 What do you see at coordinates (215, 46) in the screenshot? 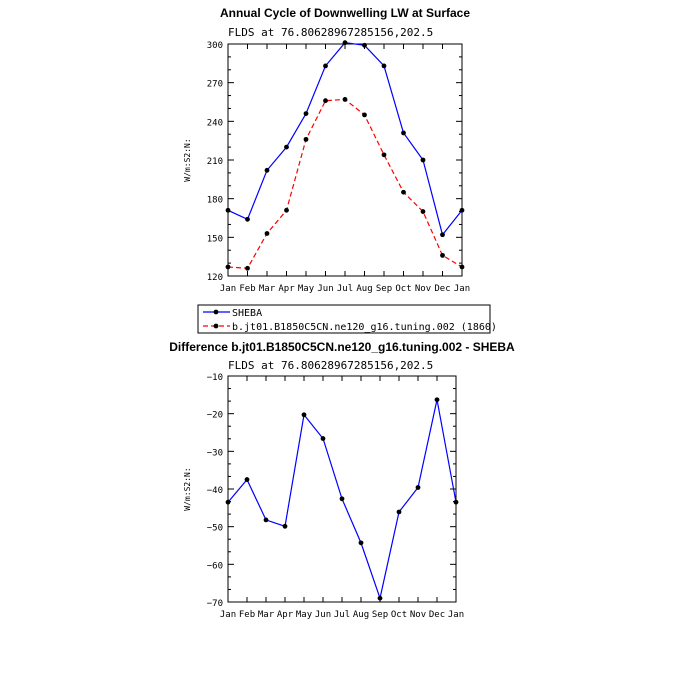
I see `y-tick-label: 300` at bounding box center [215, 46].